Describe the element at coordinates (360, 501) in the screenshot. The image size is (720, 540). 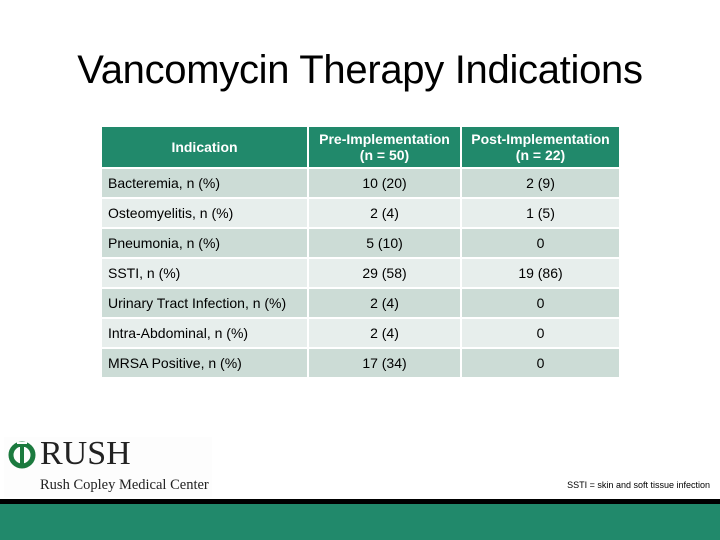
I see `footer-divider` at that location.